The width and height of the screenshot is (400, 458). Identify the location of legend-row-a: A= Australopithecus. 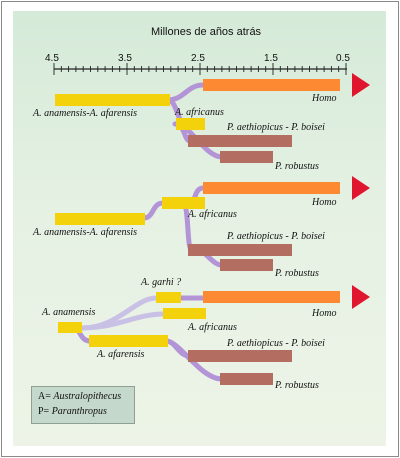
(79, 396).